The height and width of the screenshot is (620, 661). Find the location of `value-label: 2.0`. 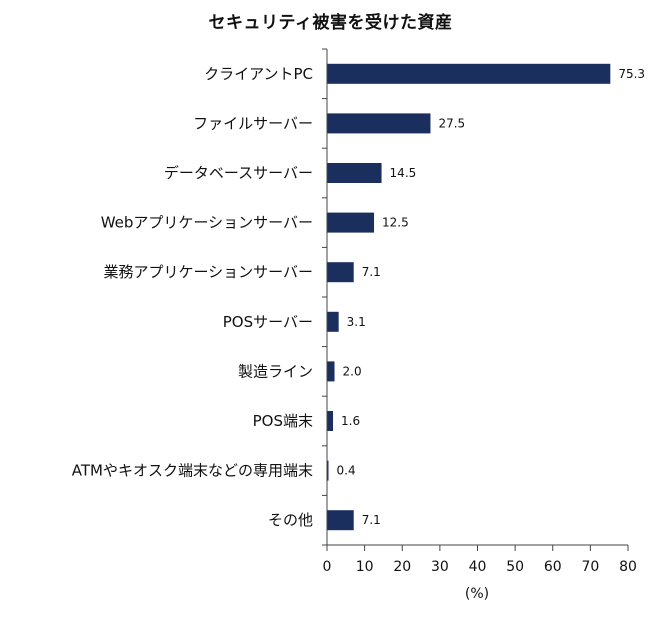

value-label: 2.0 is located at coordinates (352, 371).